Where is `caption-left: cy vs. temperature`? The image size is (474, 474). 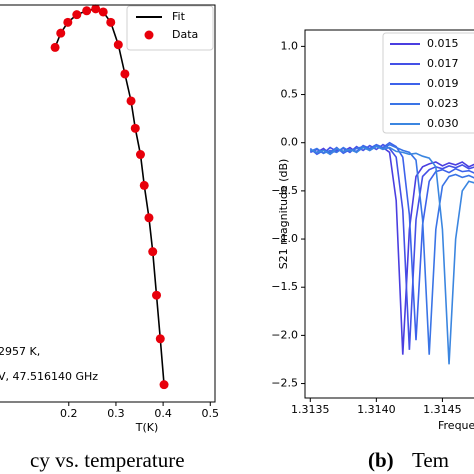
caption-left: cy vs. temperature is located at coordinates (107, 460).